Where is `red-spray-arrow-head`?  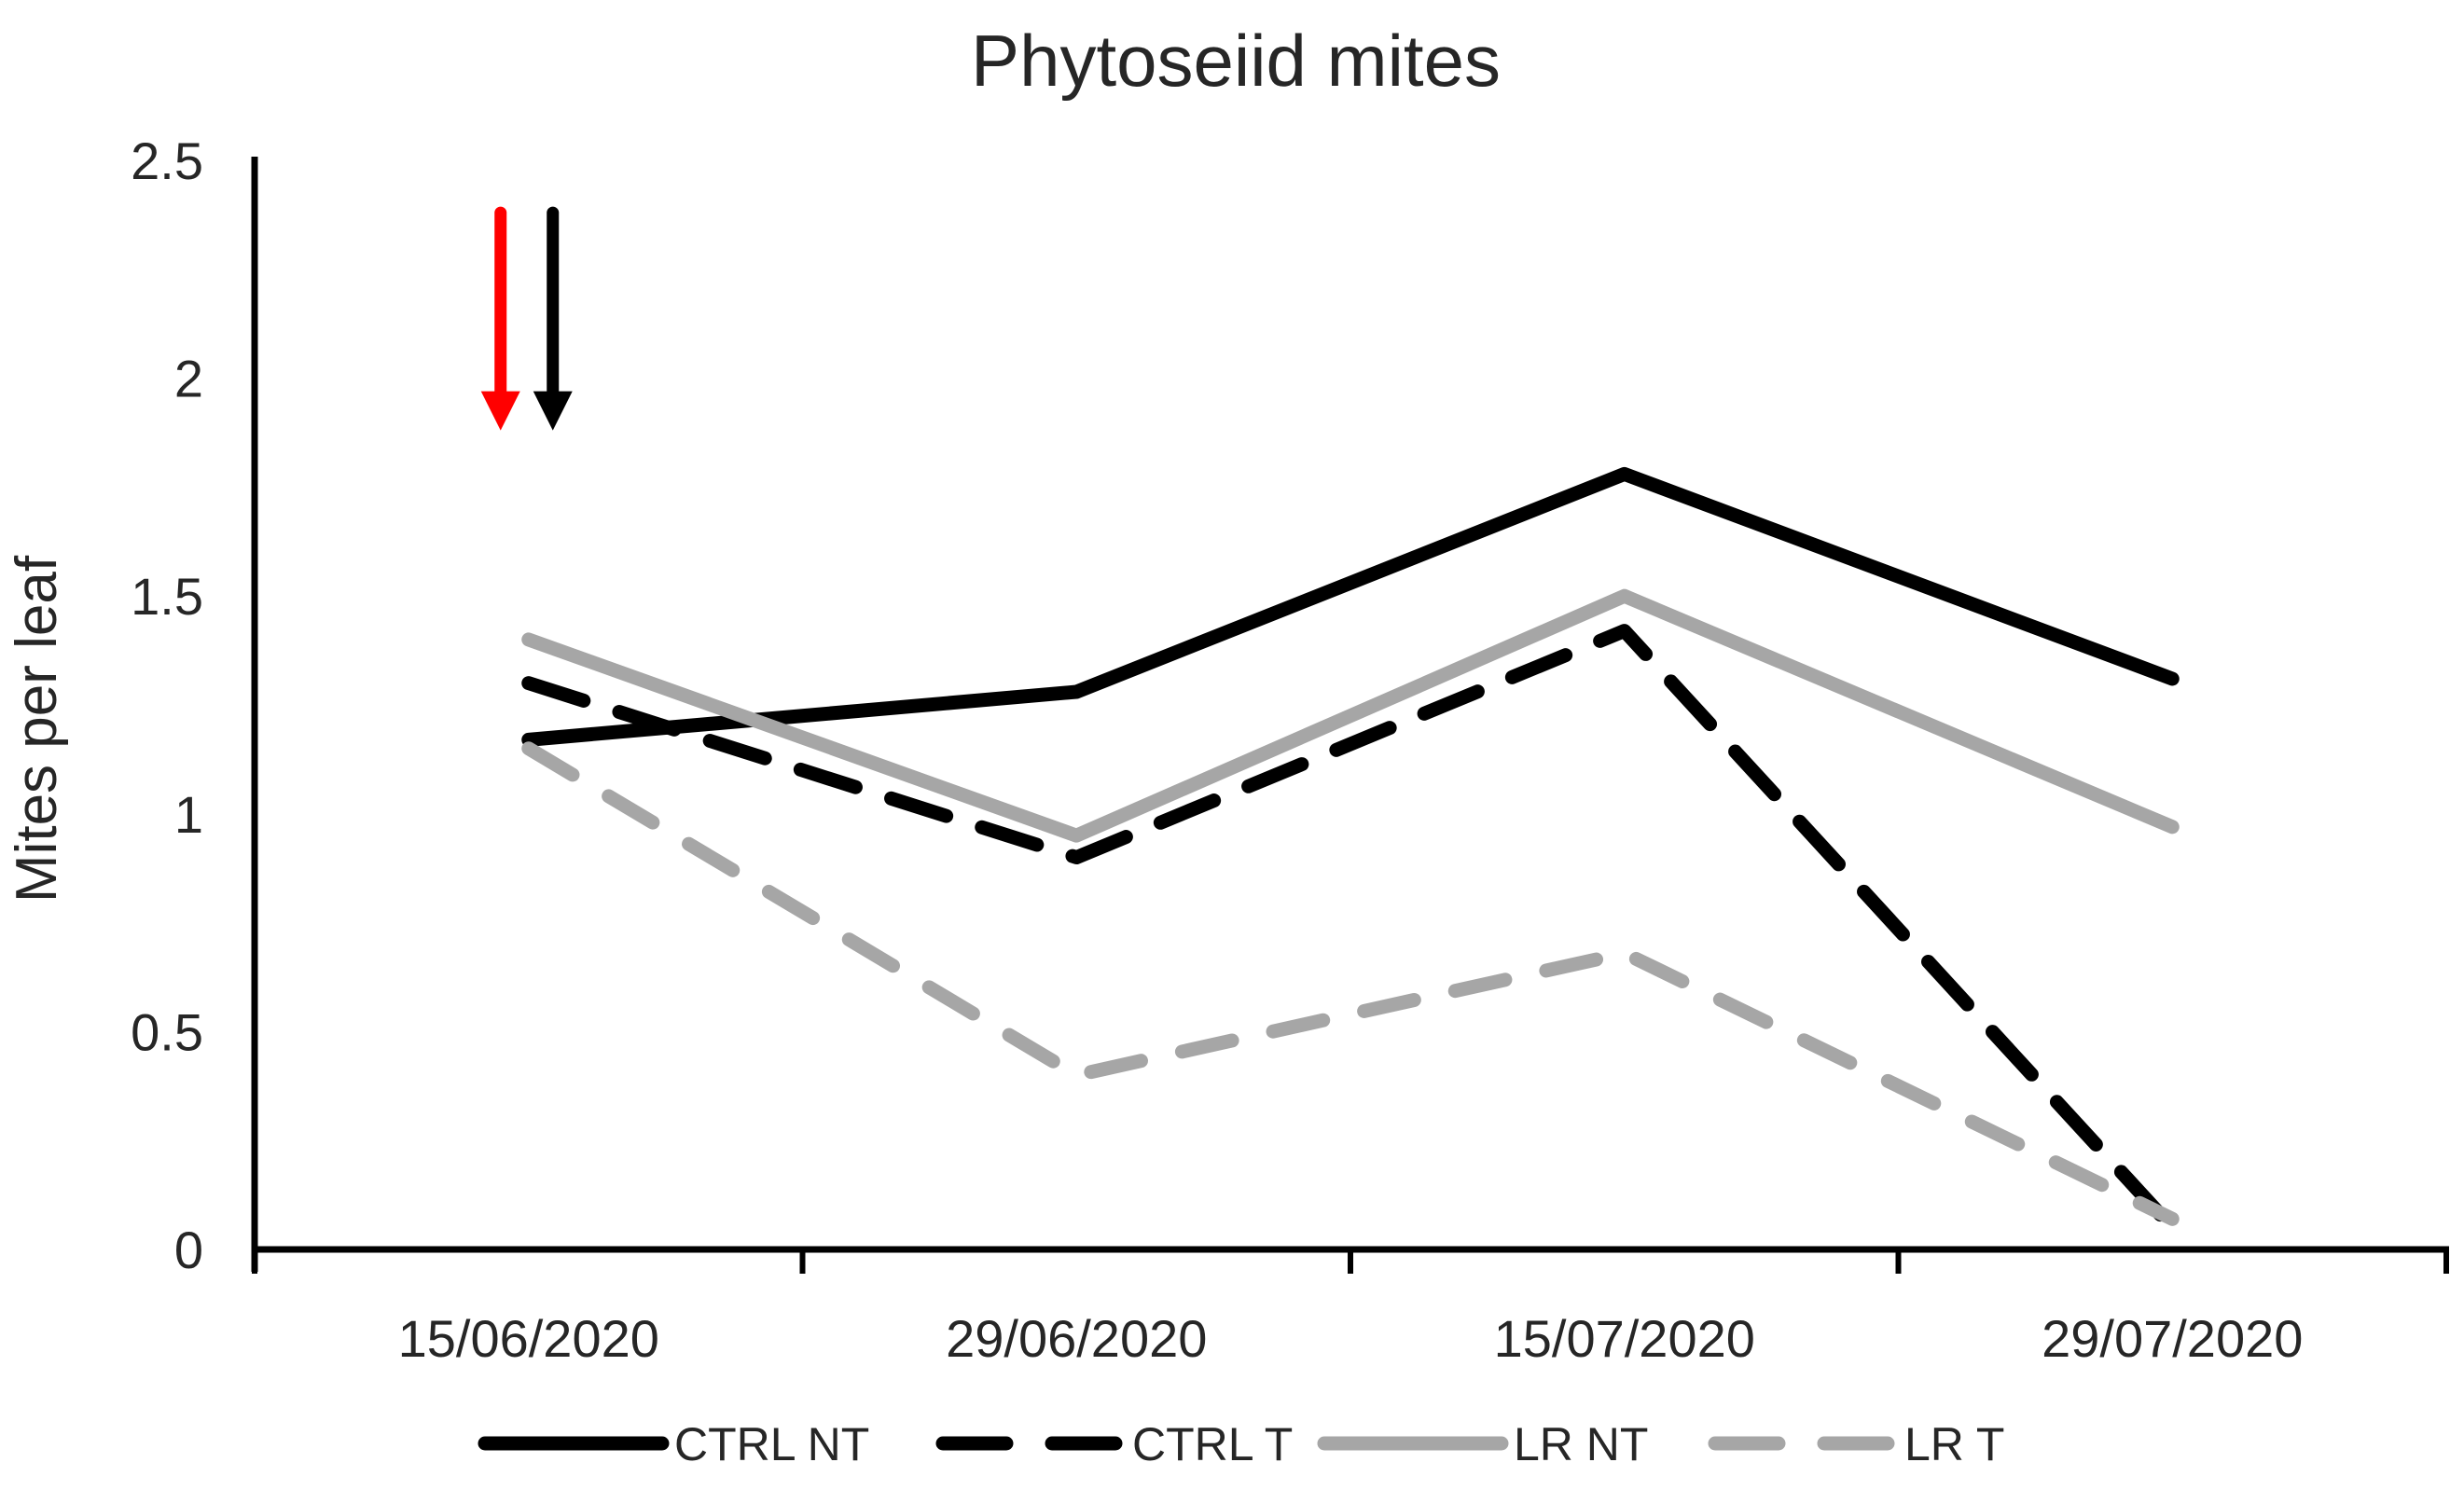
red-spray-arrow-head is located at coordinates (500, 411).